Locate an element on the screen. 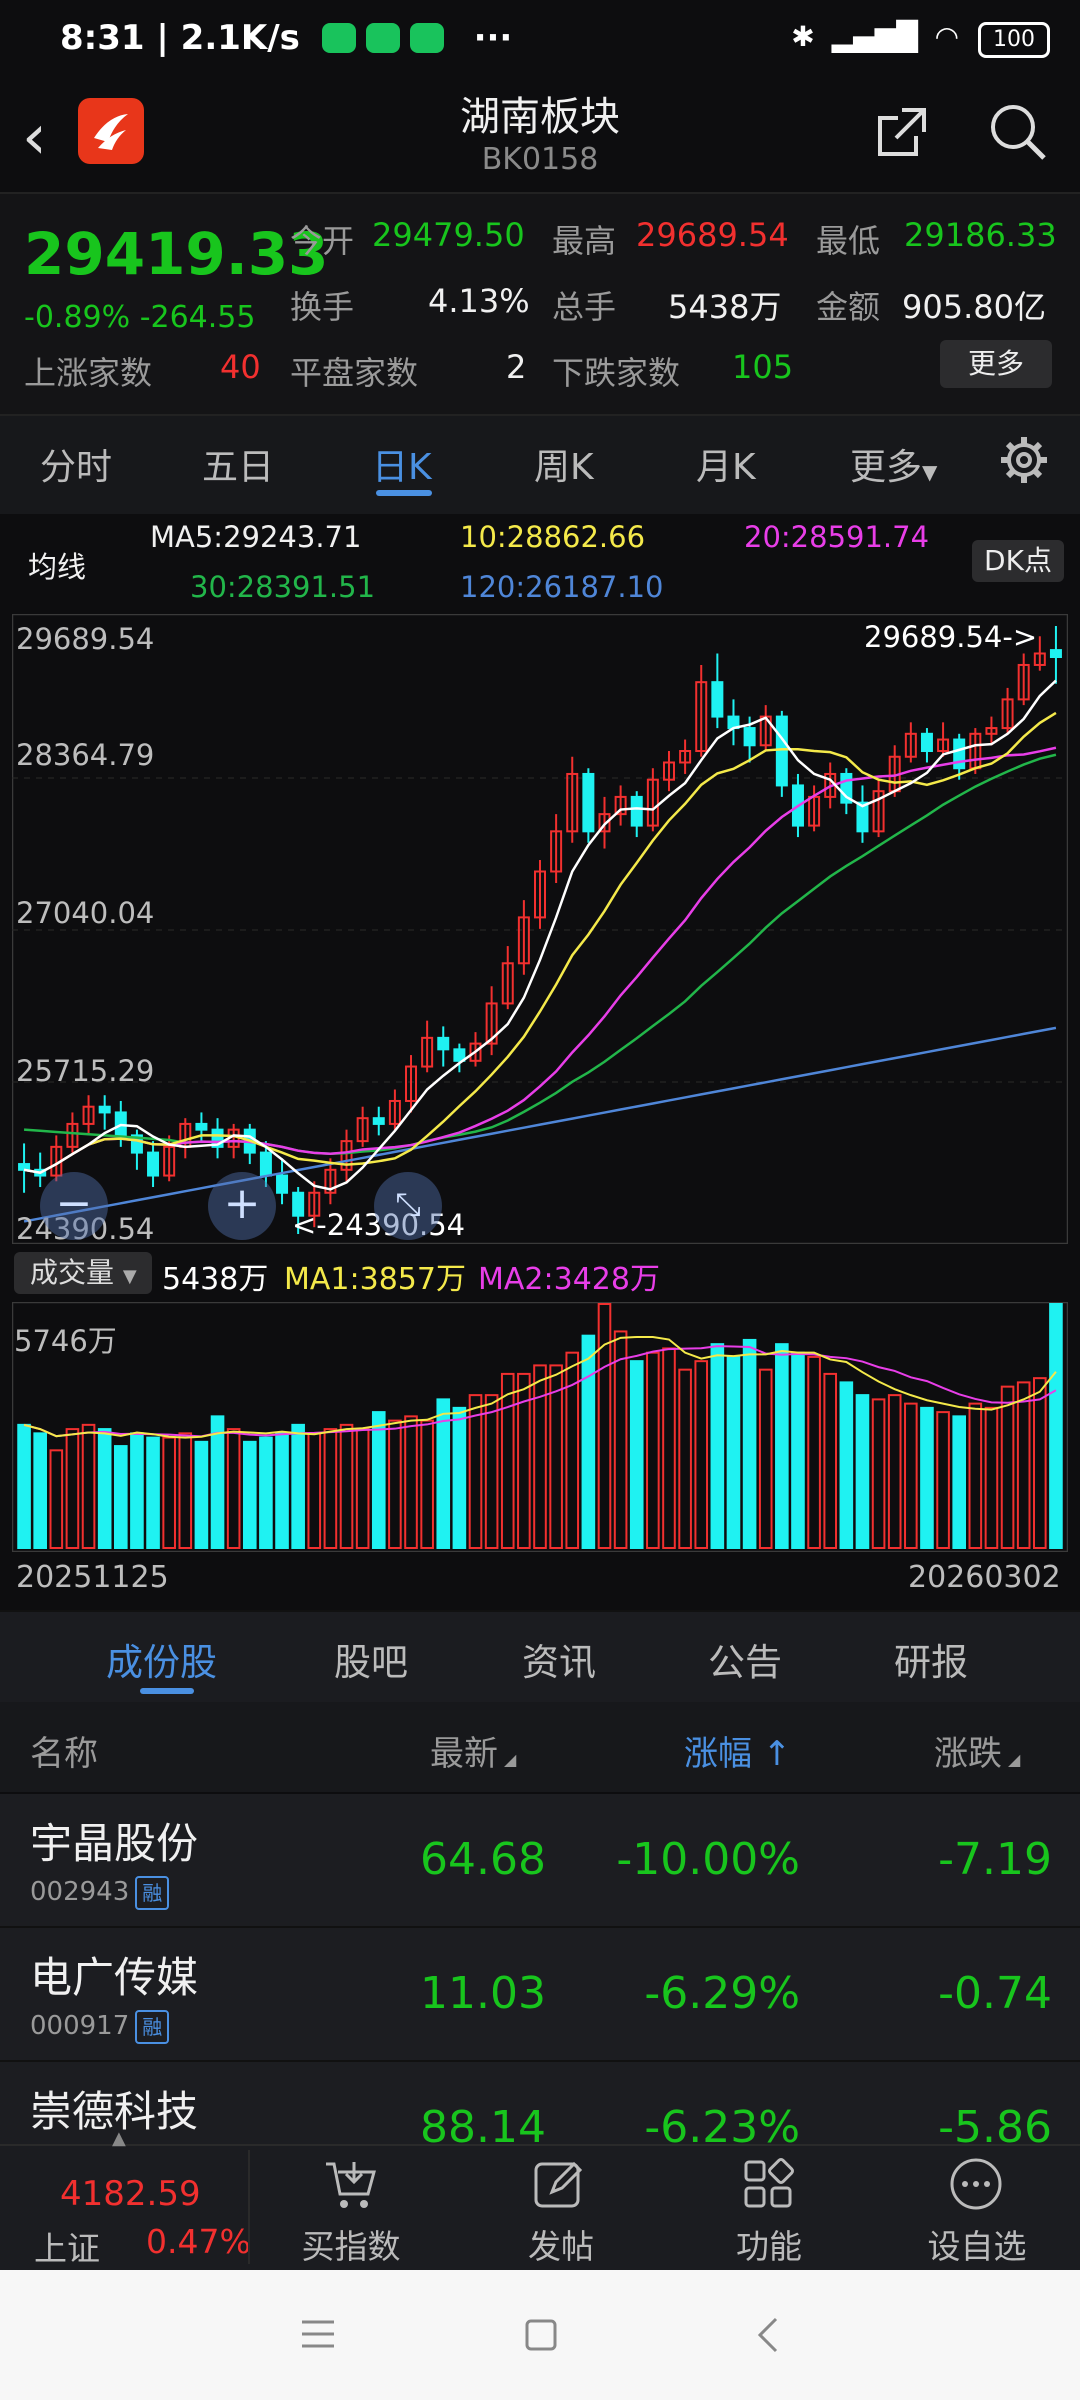  zoom-in-button: + is located at coordinates (242, 1206).